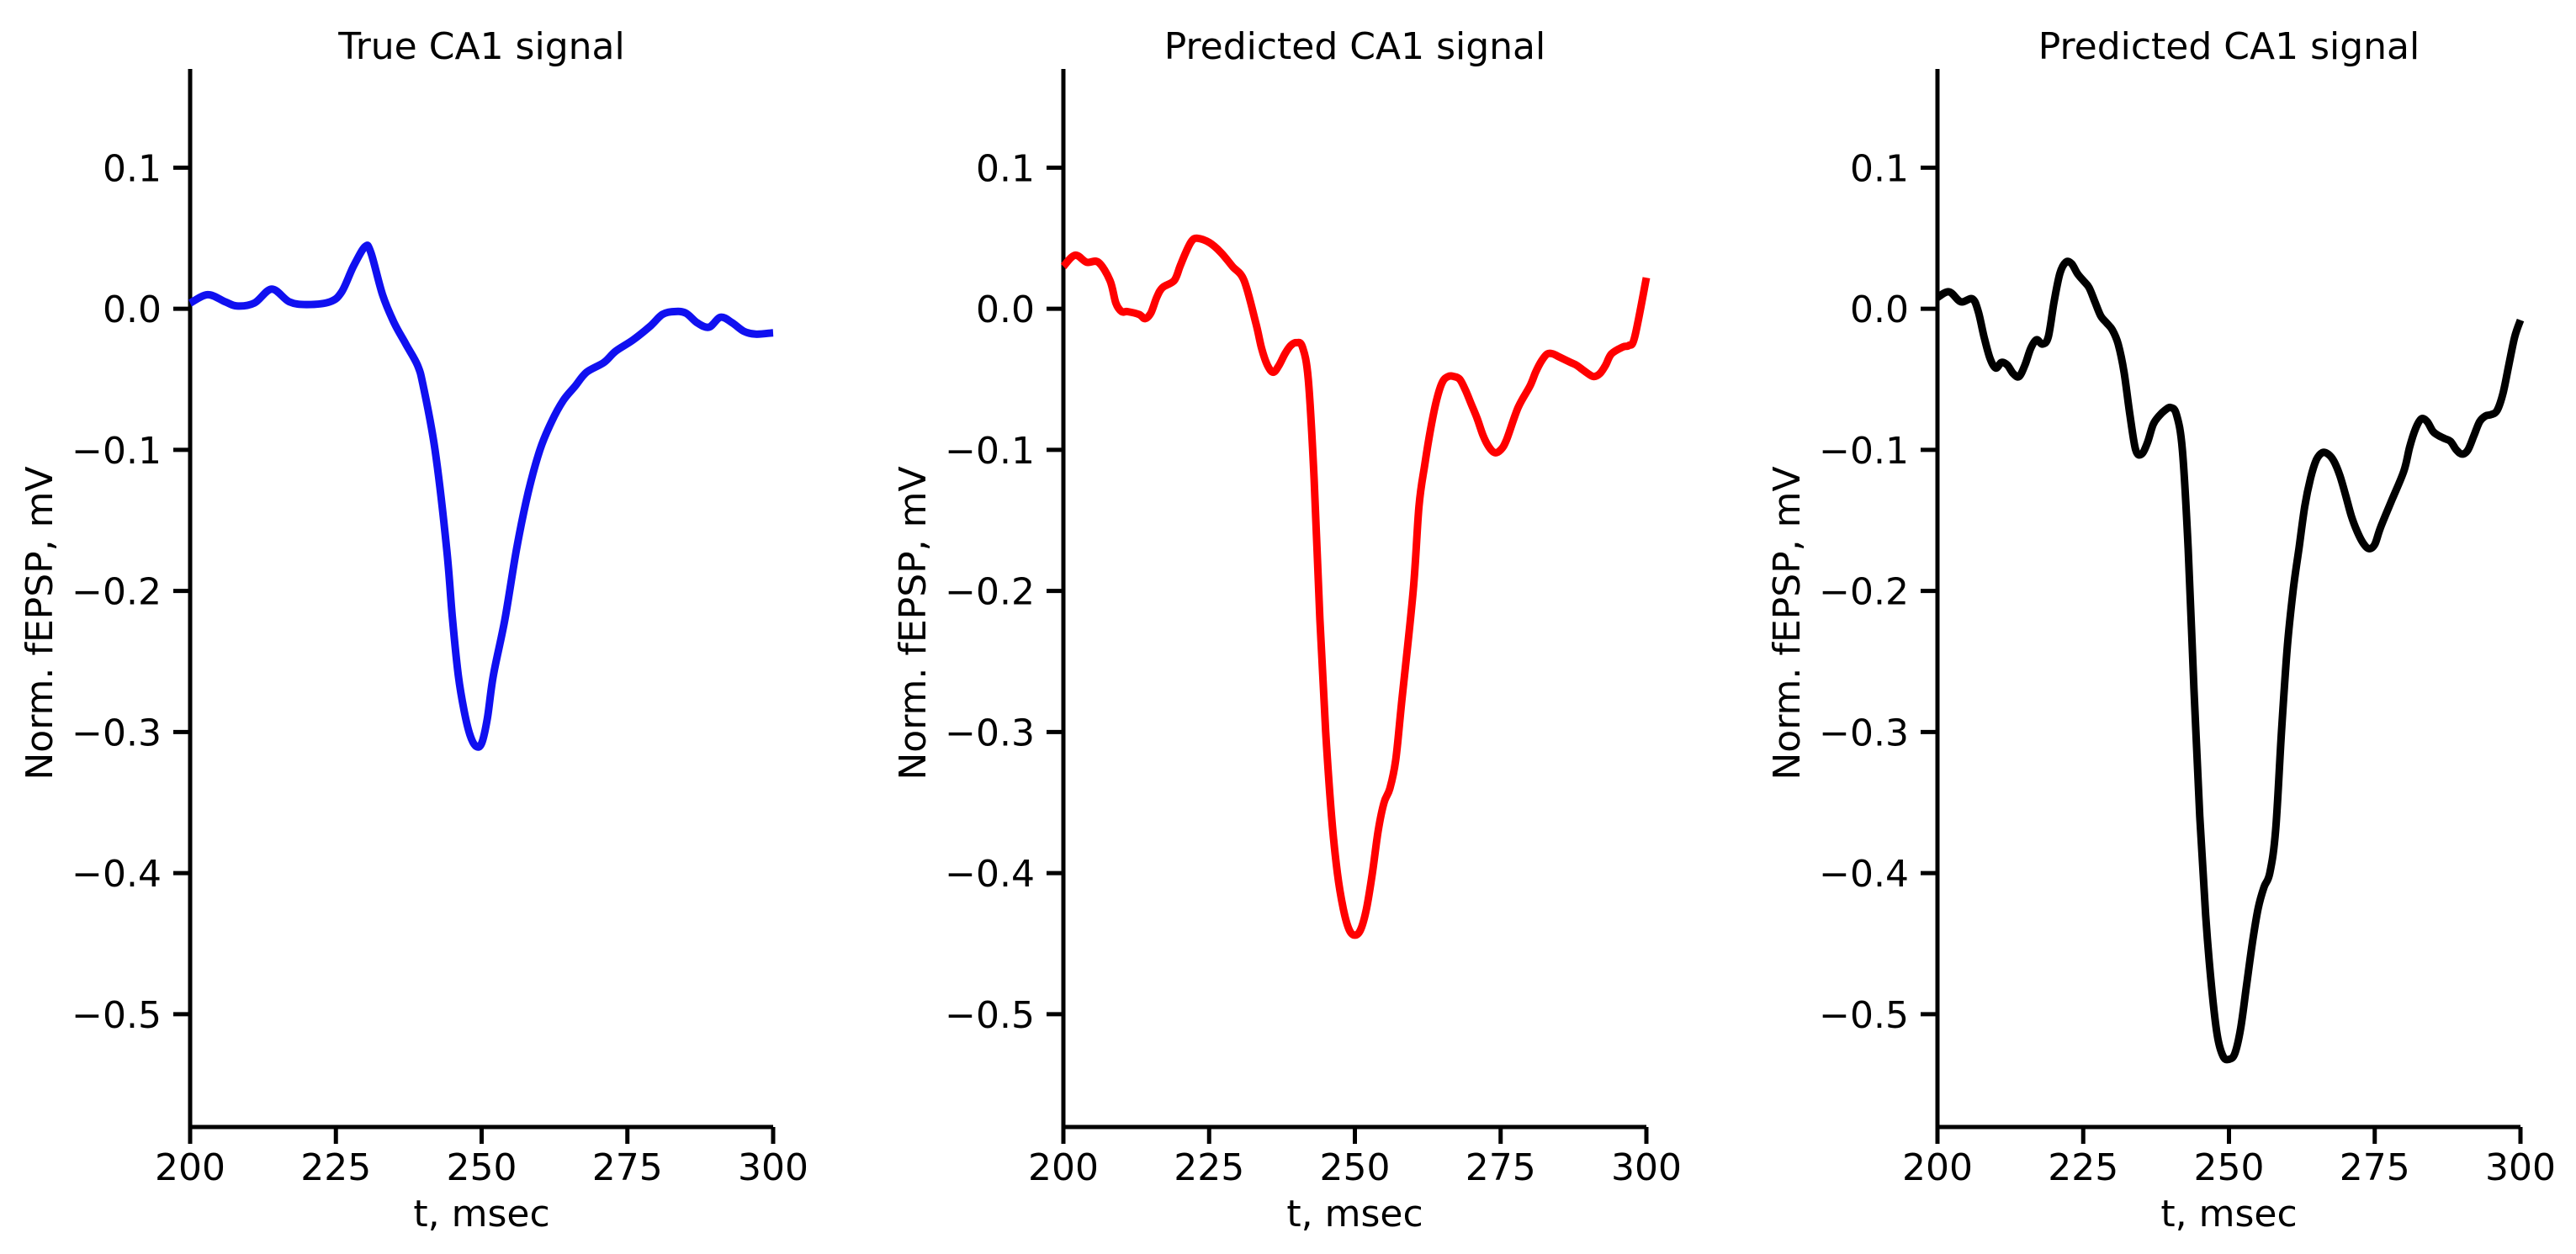 The width and height of the screenshot is (2576, 1254). What do you see at coordinates (480, 46) in the screenshot?
I see `panel-title: True CA1 signal` at bounding box center [480, 46].